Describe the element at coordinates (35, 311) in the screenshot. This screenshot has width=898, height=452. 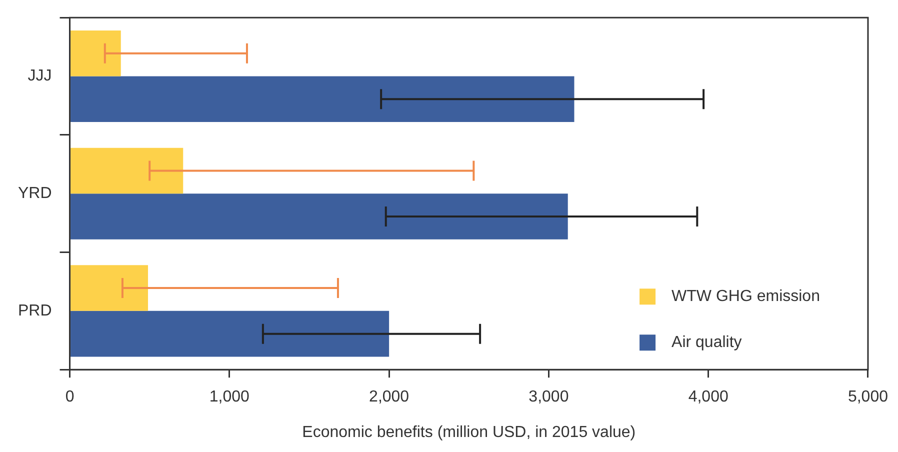
I see `y-tick-label: PRD` at that location.